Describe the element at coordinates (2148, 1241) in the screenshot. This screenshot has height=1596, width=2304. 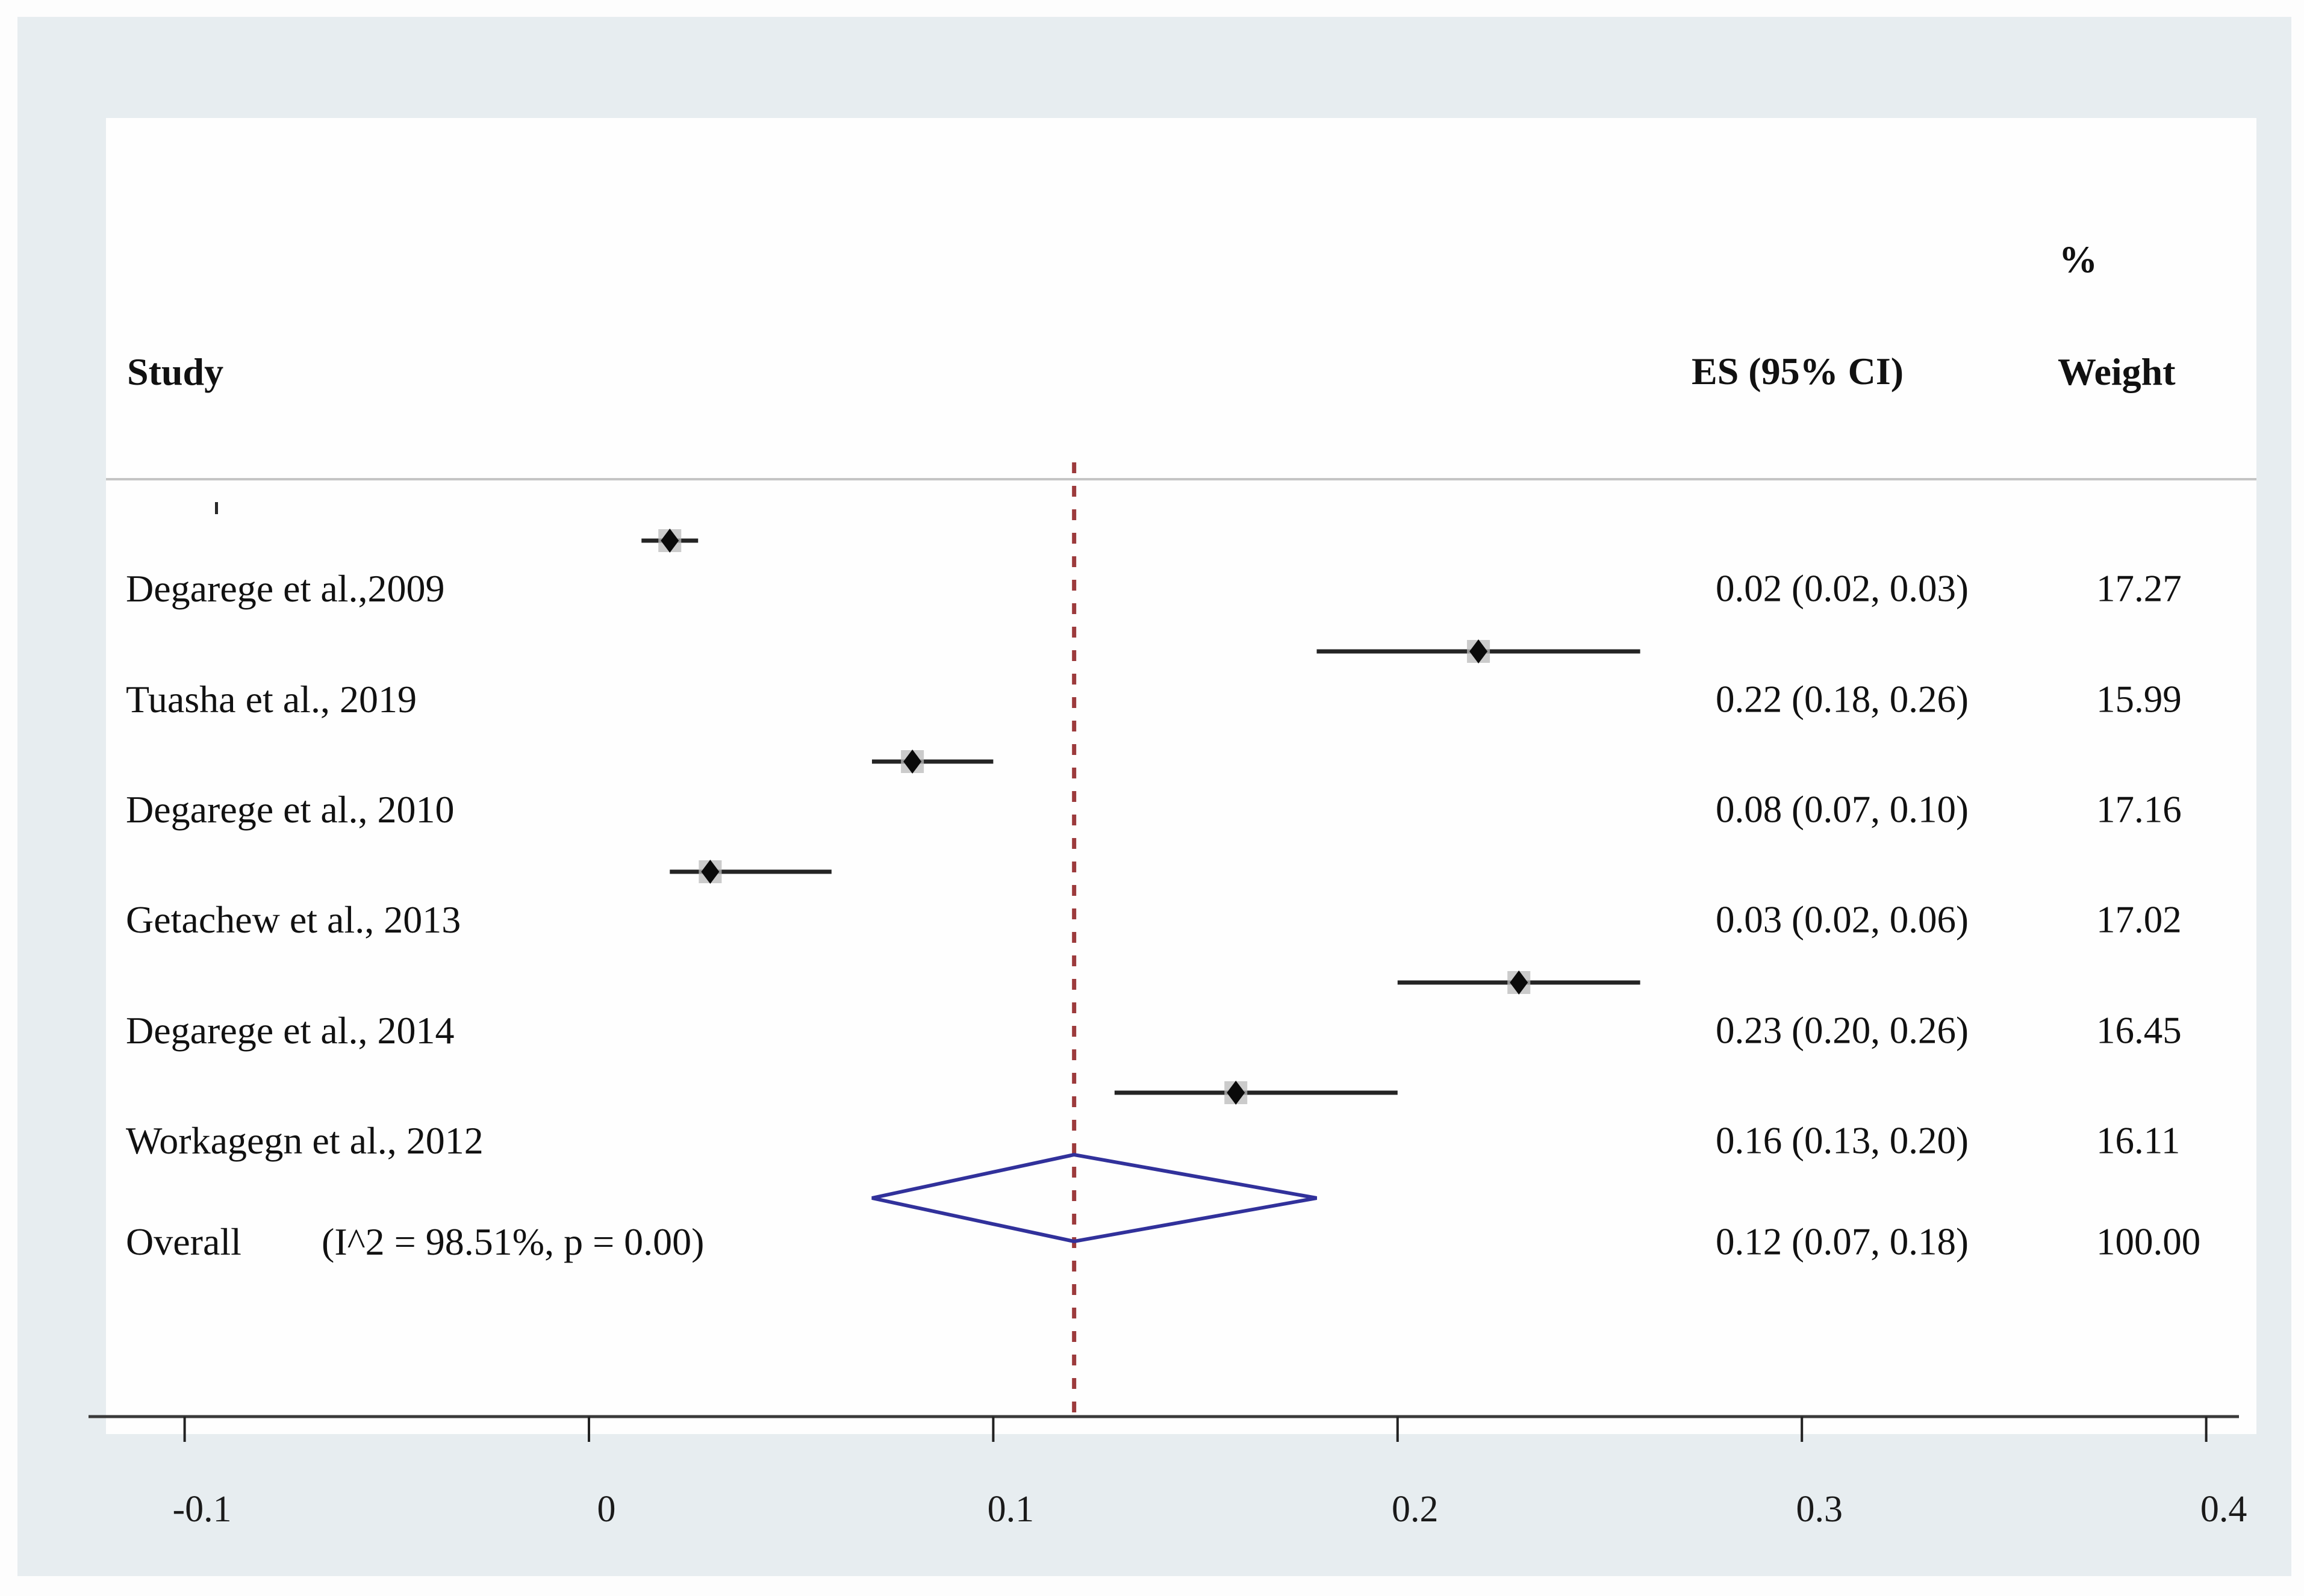
I see `overall-weight-value: 100.00` at that location.